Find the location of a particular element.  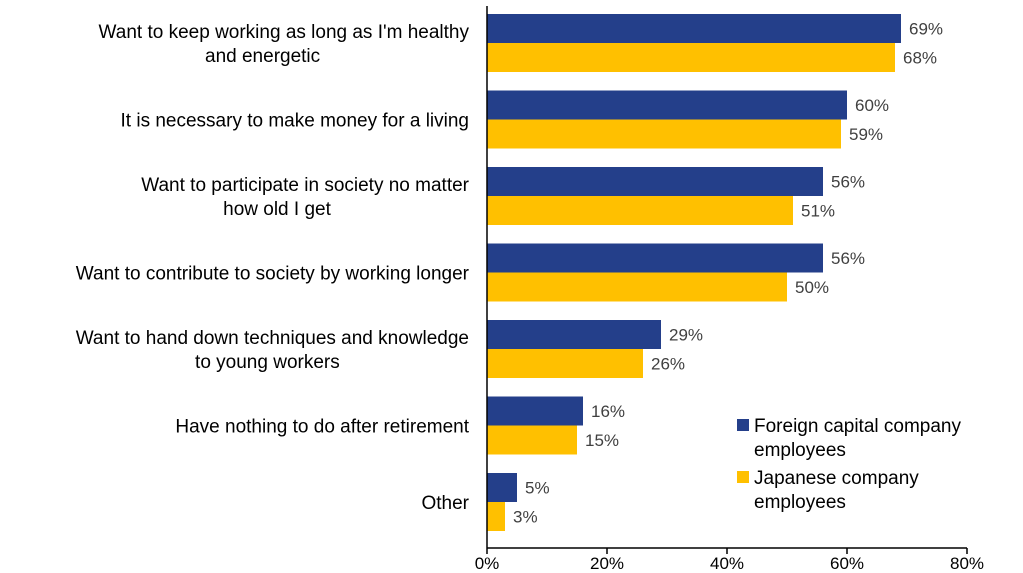

value-label-foreign-3: 56% is located at coordinates (848, 258).